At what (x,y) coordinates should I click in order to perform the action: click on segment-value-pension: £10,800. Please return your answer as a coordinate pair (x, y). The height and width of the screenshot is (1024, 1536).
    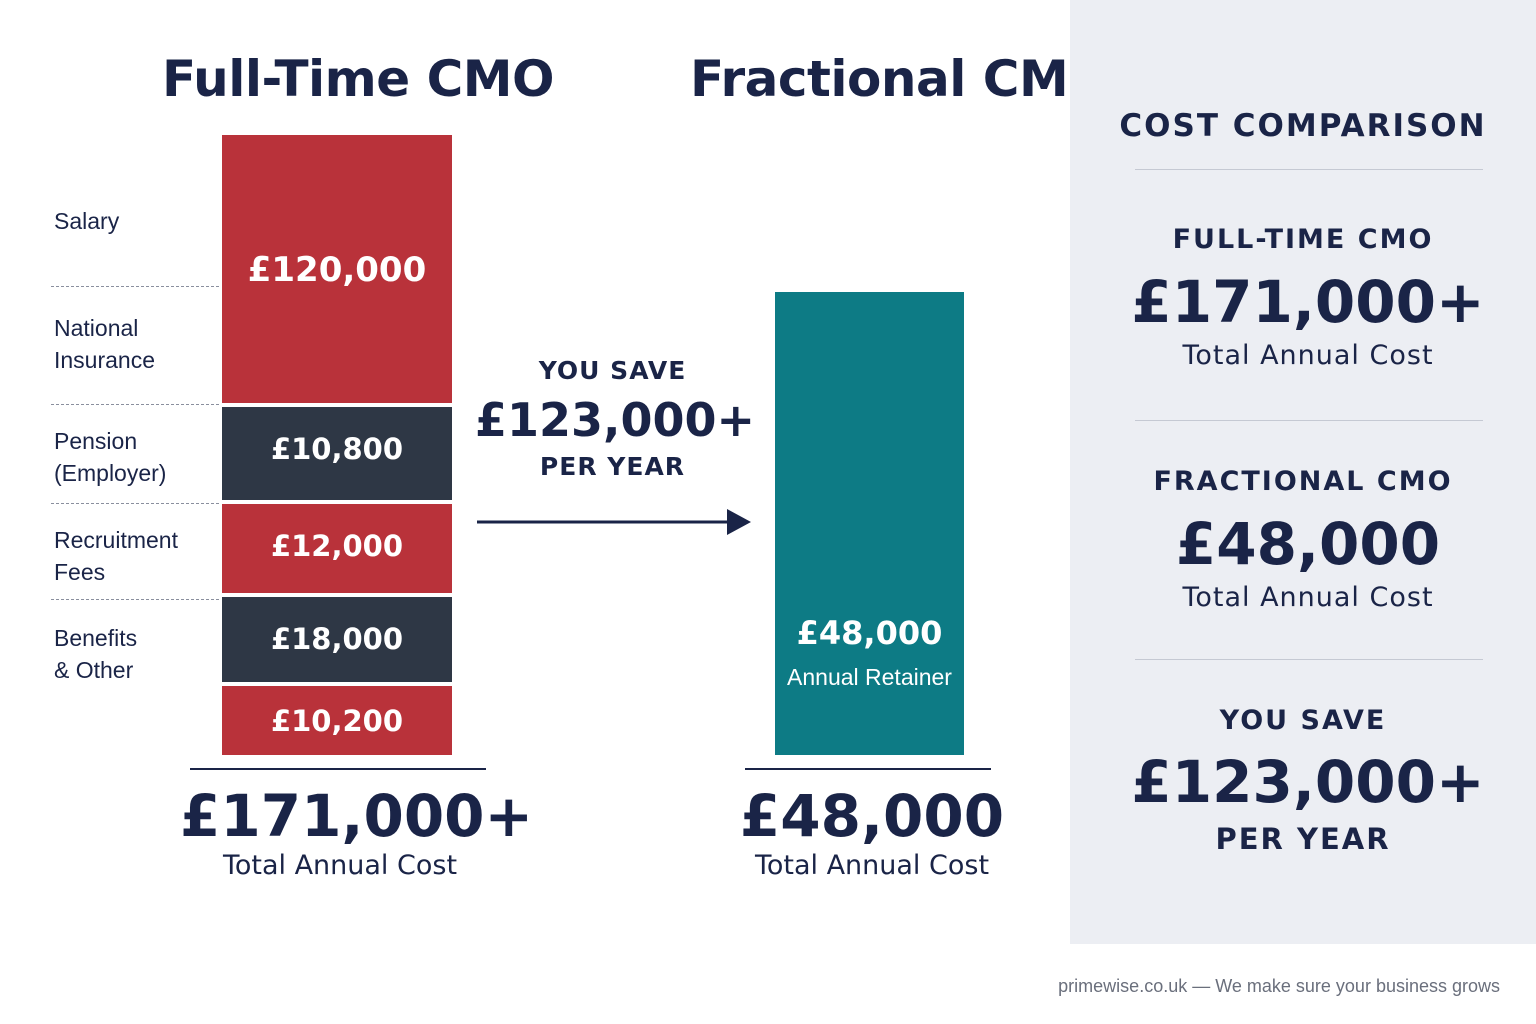
    Looking at the image, I should click on (337, 449).